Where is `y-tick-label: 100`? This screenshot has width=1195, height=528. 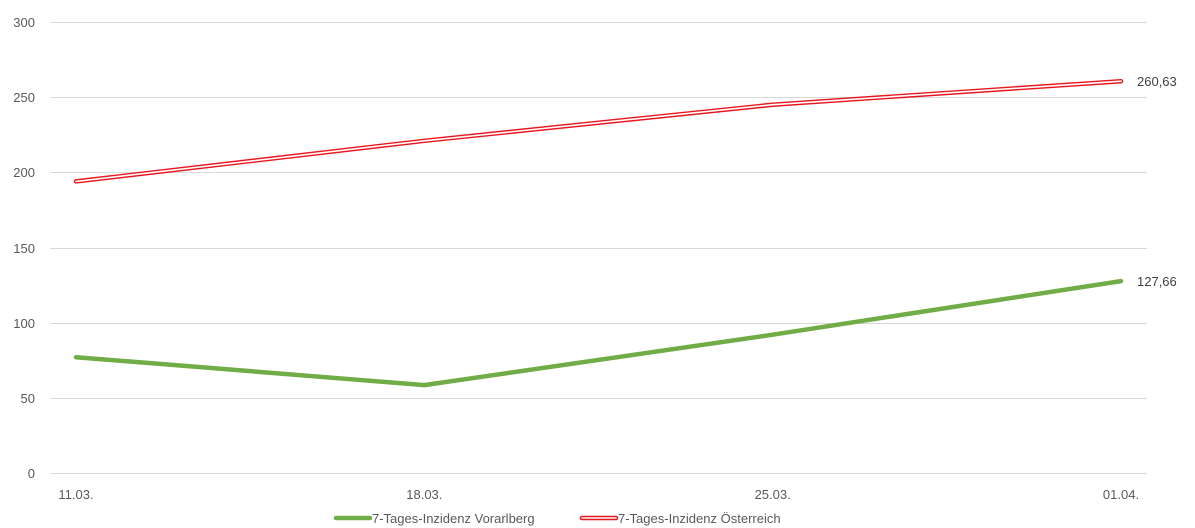 y-tick-label: 100 is located at coordinates (24, 323).